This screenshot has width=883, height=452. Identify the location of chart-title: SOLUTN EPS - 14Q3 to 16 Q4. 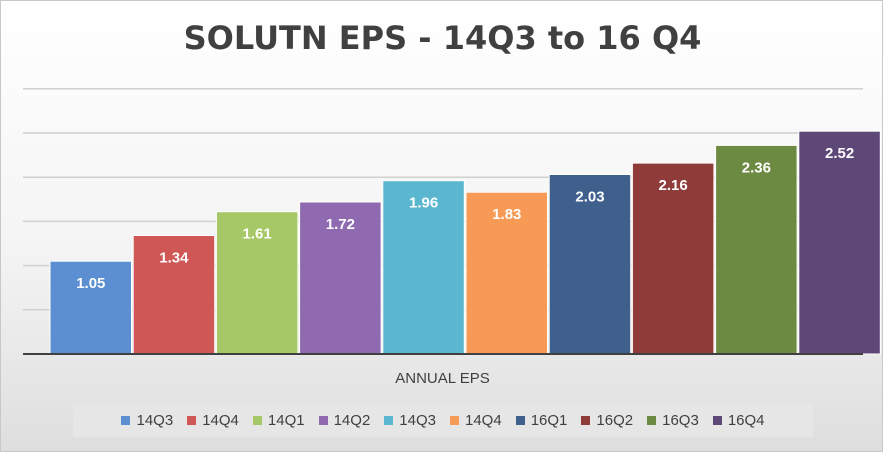
(442, 38).